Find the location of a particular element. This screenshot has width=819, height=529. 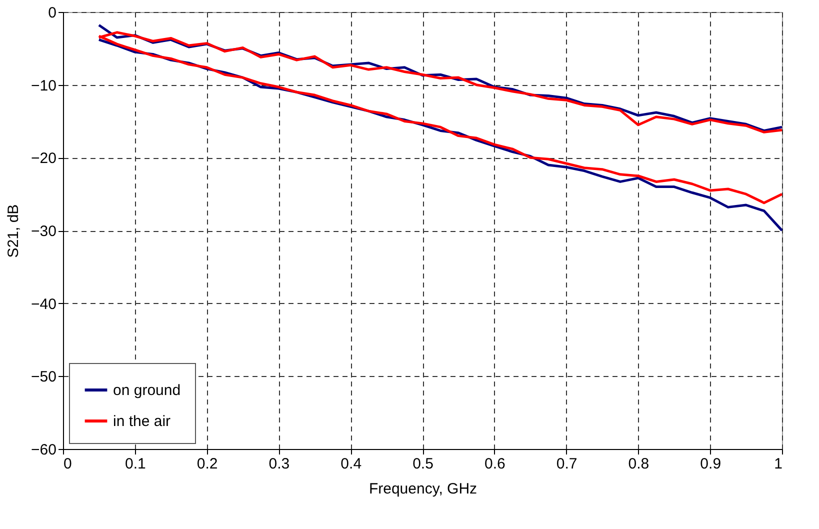

x-tick-label: 0.5 is located at coordinates (423, 464).